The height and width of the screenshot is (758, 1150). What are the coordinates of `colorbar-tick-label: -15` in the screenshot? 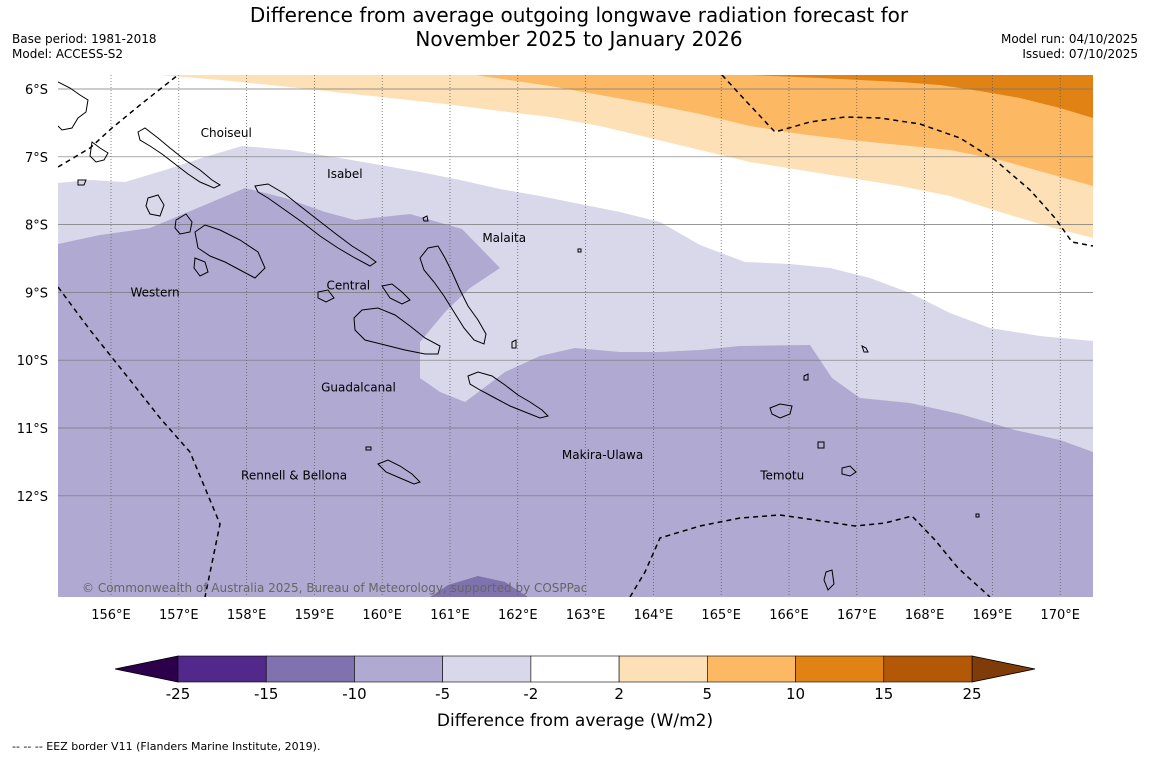 It's located at (266, 694).